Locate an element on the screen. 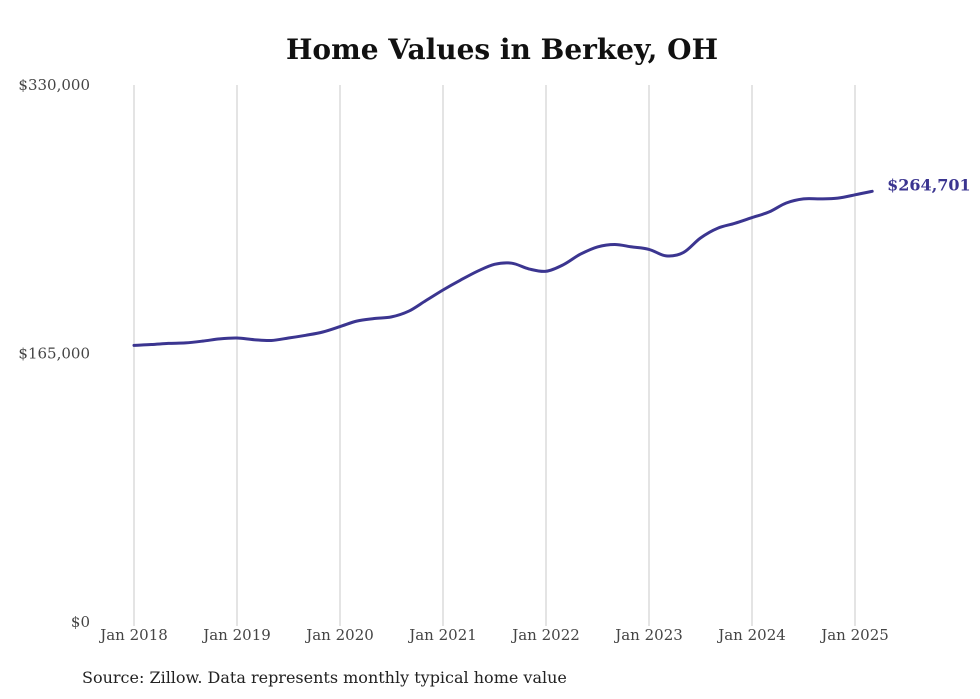 The image size is (980, 699). y-tick-label: $165,000 is located at coordinates (54, 354).